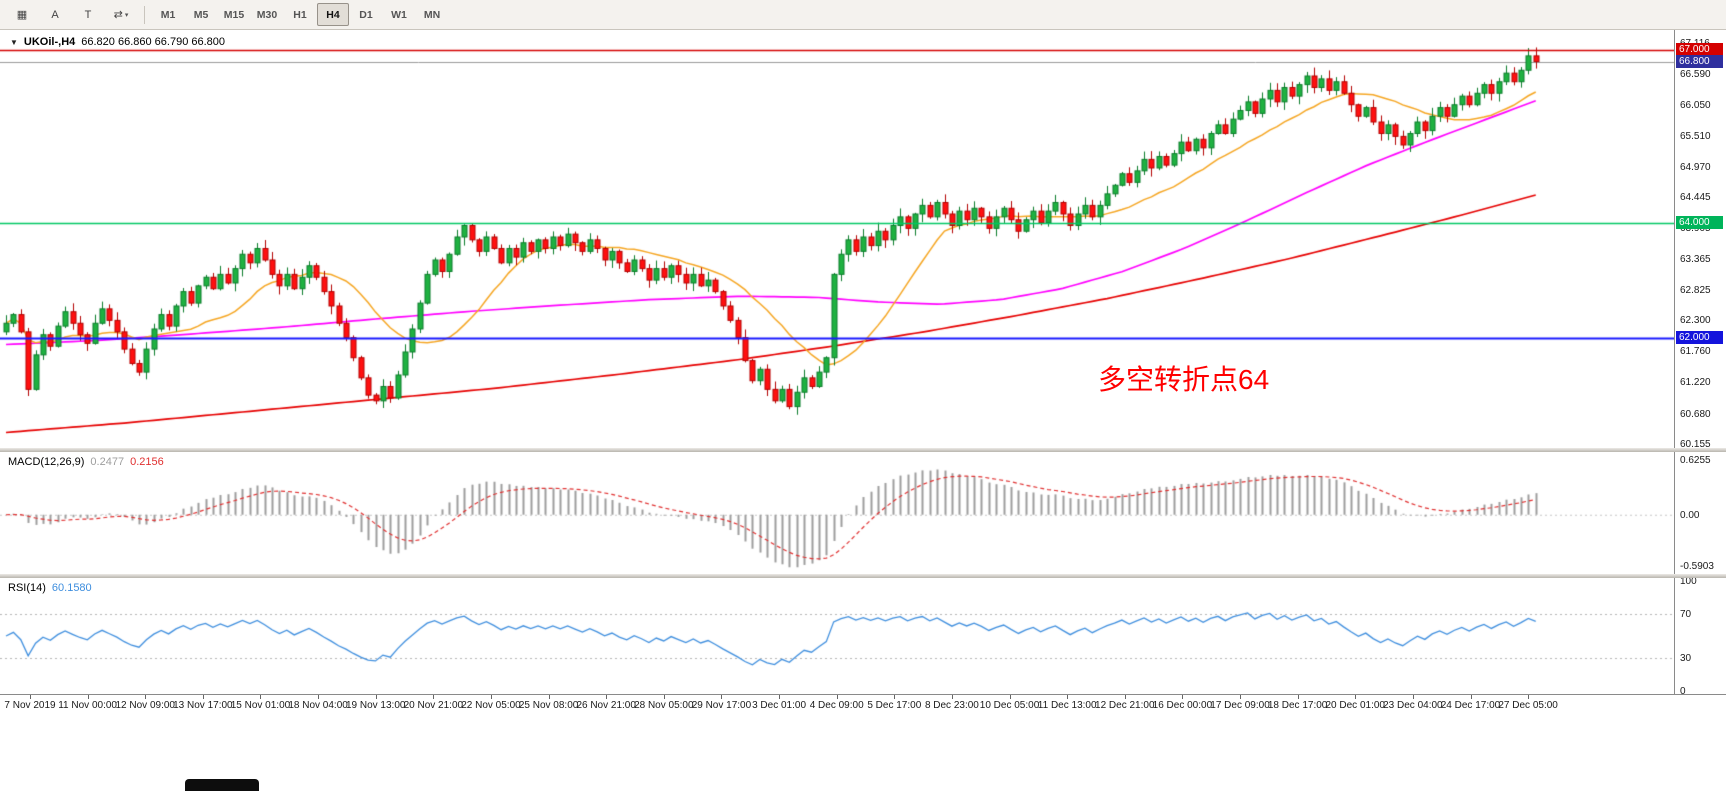 The height and width of the screenshot is (791, 1726). Describe the element at coordinates (1674, 362) in the screenshot. I see `price-axis-divider` at that location.